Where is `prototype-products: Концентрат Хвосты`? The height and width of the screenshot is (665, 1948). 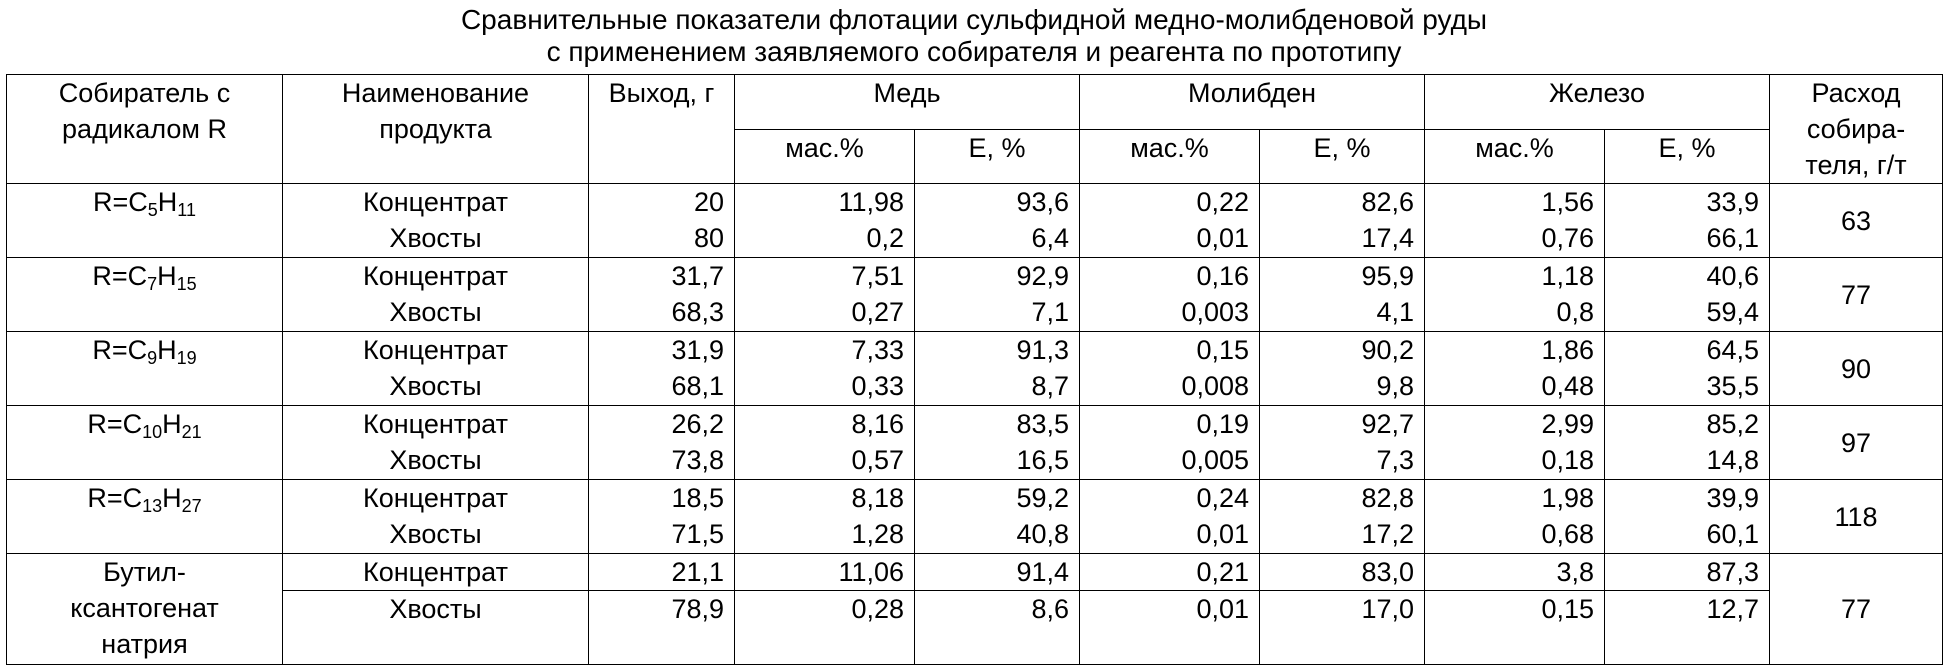 prototype-products: Концентрат Хвосты is located at coordinates (436, 609).